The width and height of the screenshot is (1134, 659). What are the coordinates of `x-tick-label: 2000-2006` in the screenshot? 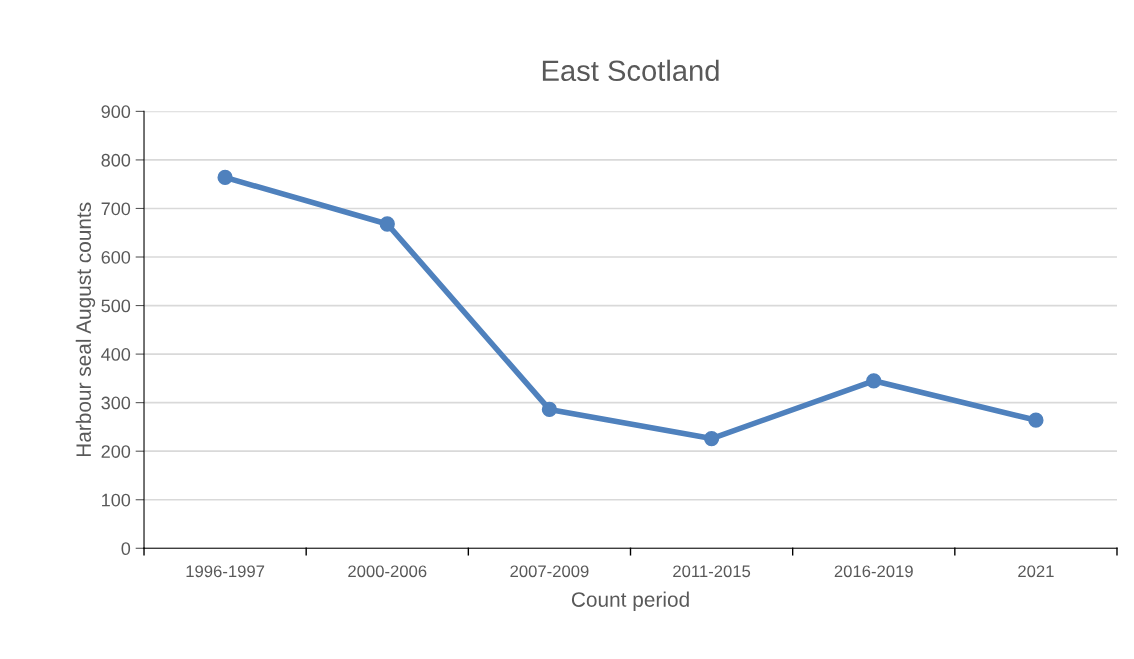 It's located at (387, 571).